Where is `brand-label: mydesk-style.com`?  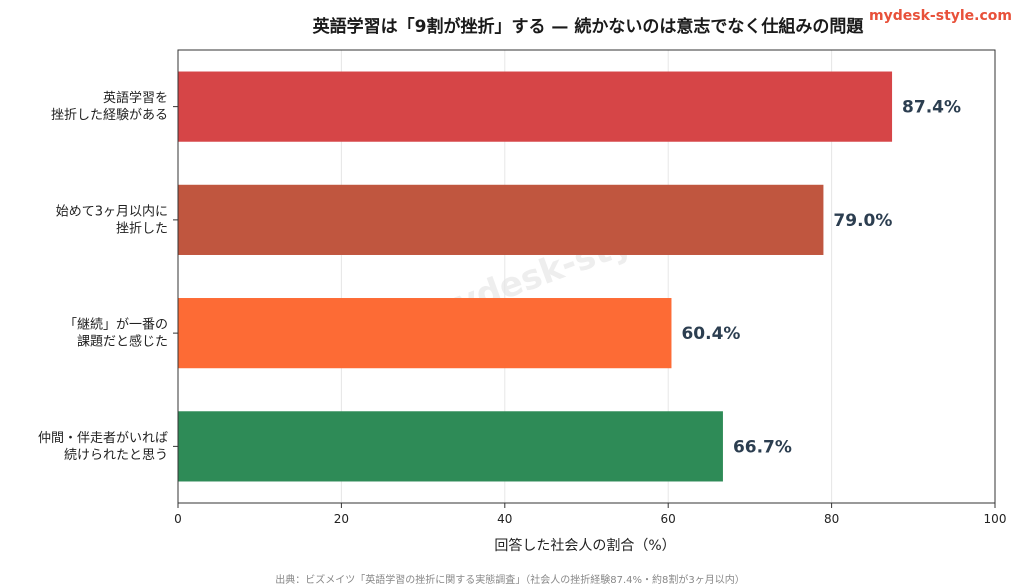
brand-label: mydesk-style.com is located at coordinates (940, 16).